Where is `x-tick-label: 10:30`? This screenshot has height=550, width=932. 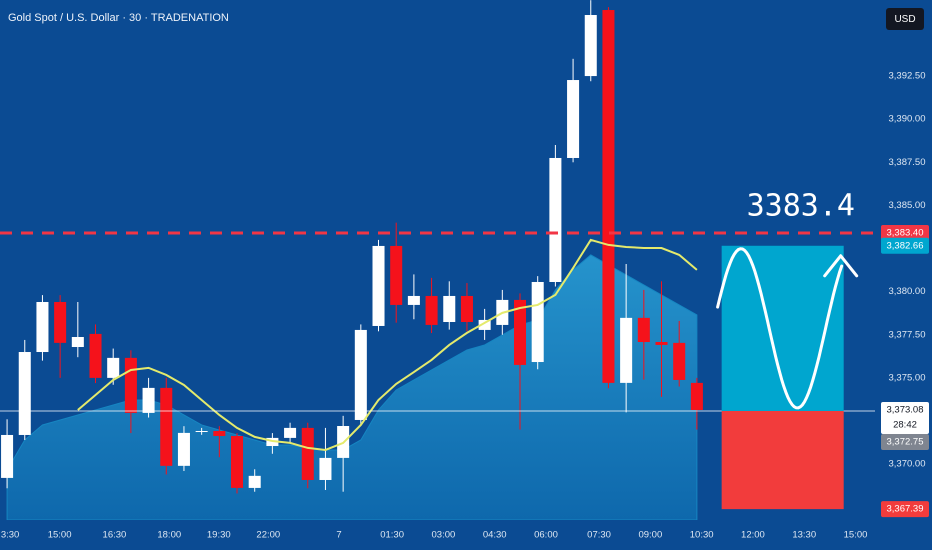 x-tick-label: 10:30 is located at coordinates (702, 535).